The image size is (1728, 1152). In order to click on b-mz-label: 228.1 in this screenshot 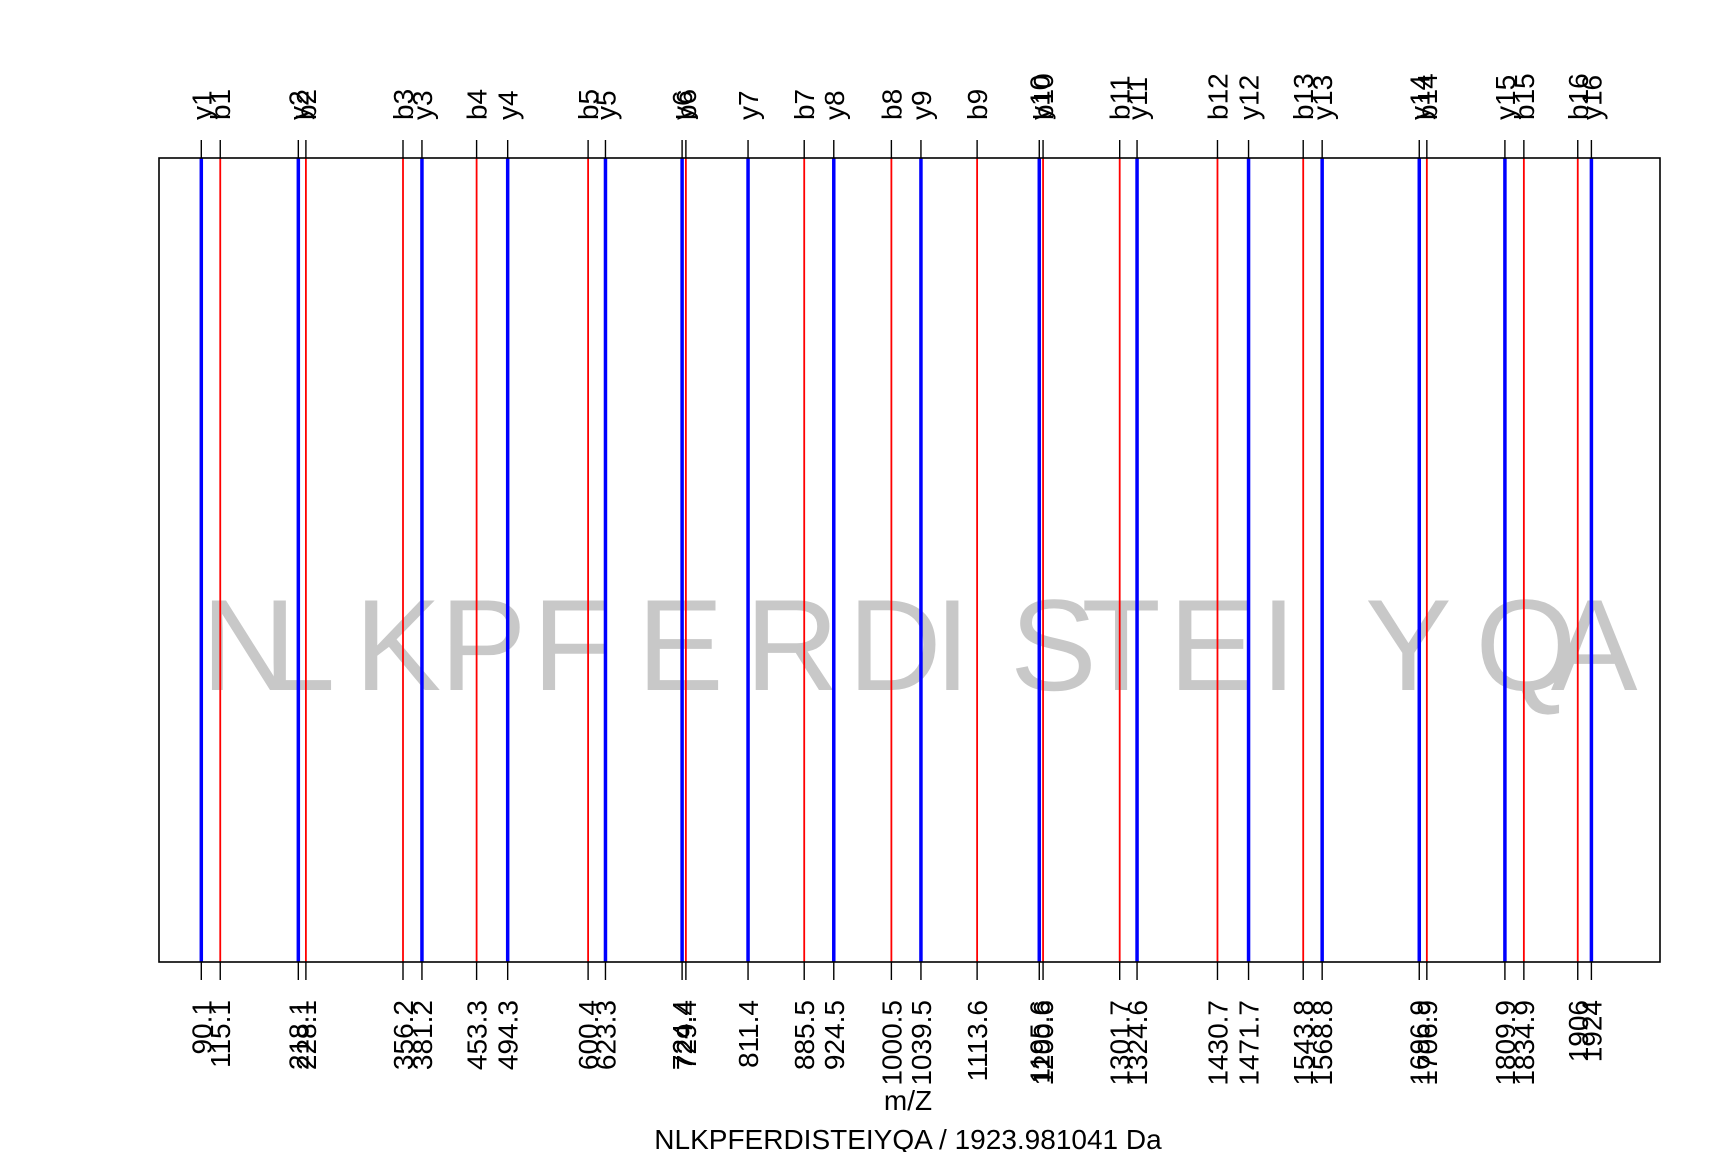, I will do `click(306, 1035)`.